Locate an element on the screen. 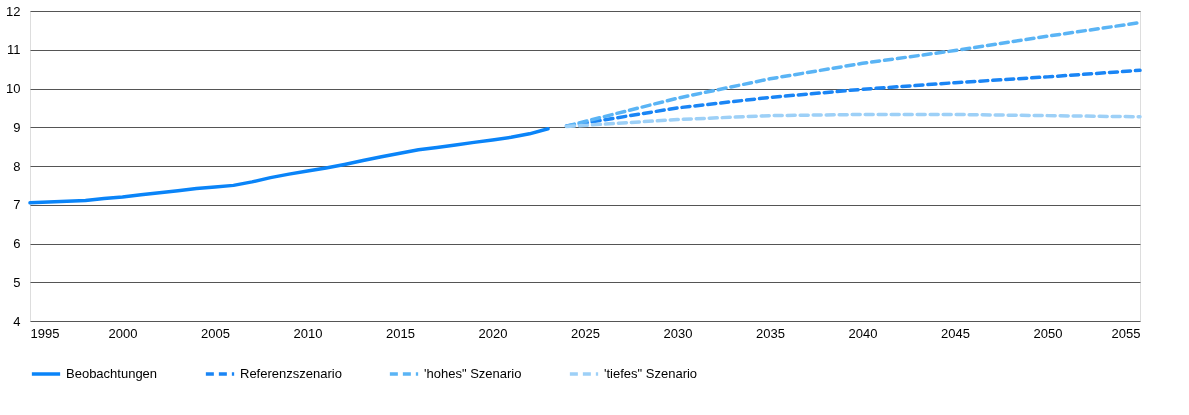  y-tick-label: 7 is located at coordinates (17, 205).